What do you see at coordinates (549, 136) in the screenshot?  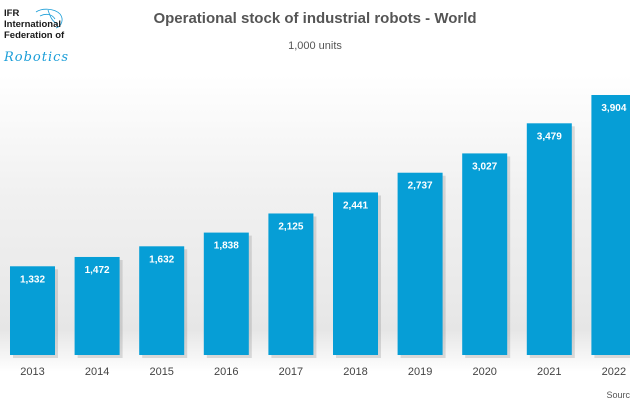 I see `data-label-2021: 3,479` at bounding box center [549, 136].